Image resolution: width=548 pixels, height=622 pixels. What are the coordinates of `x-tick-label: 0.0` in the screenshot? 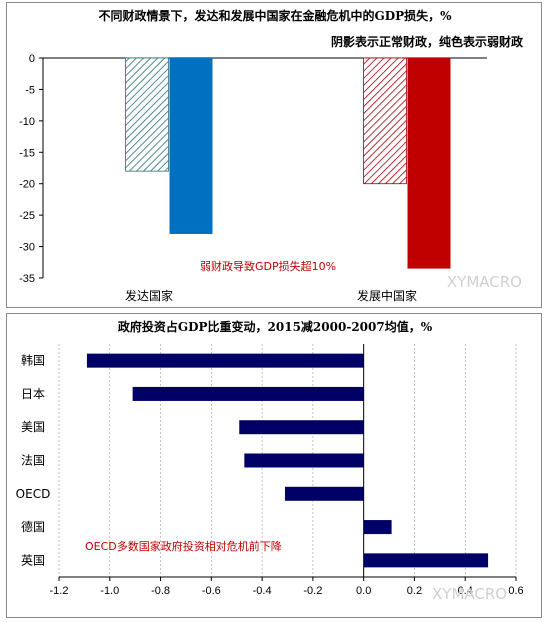 It's located at (363, 591).